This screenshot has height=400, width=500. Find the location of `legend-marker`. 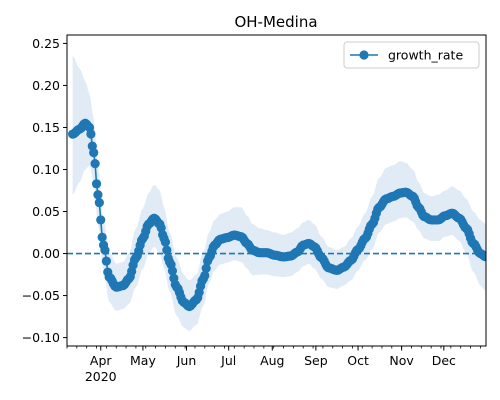

legend-marker is located at coordinates (364, 55).